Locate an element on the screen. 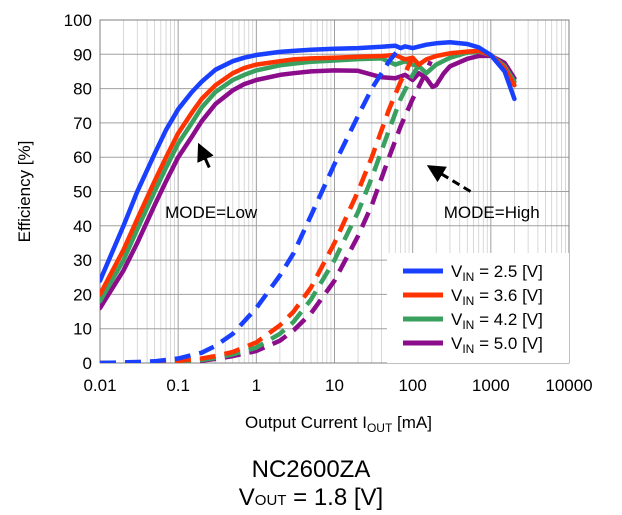  legend-label-suffix: = 2.5 [V] is located at coordinates (508, 271).